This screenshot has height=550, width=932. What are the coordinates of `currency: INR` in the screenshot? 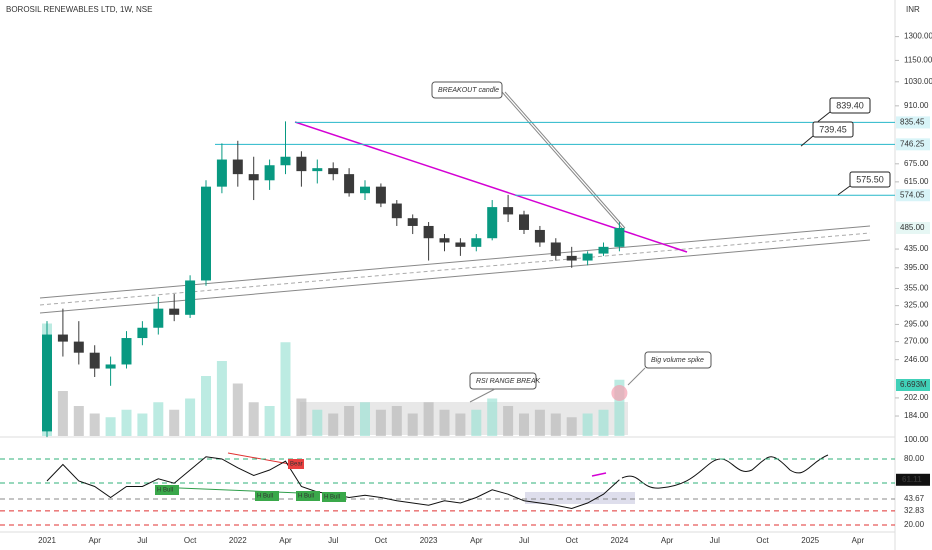 It's located at (913, 9).